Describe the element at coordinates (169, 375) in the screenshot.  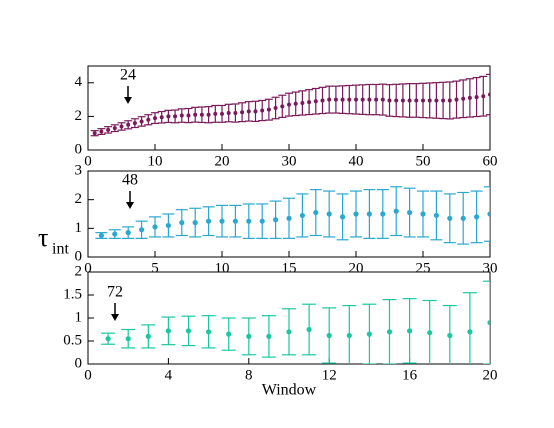
I see `x-tick-label: 4` at that location.